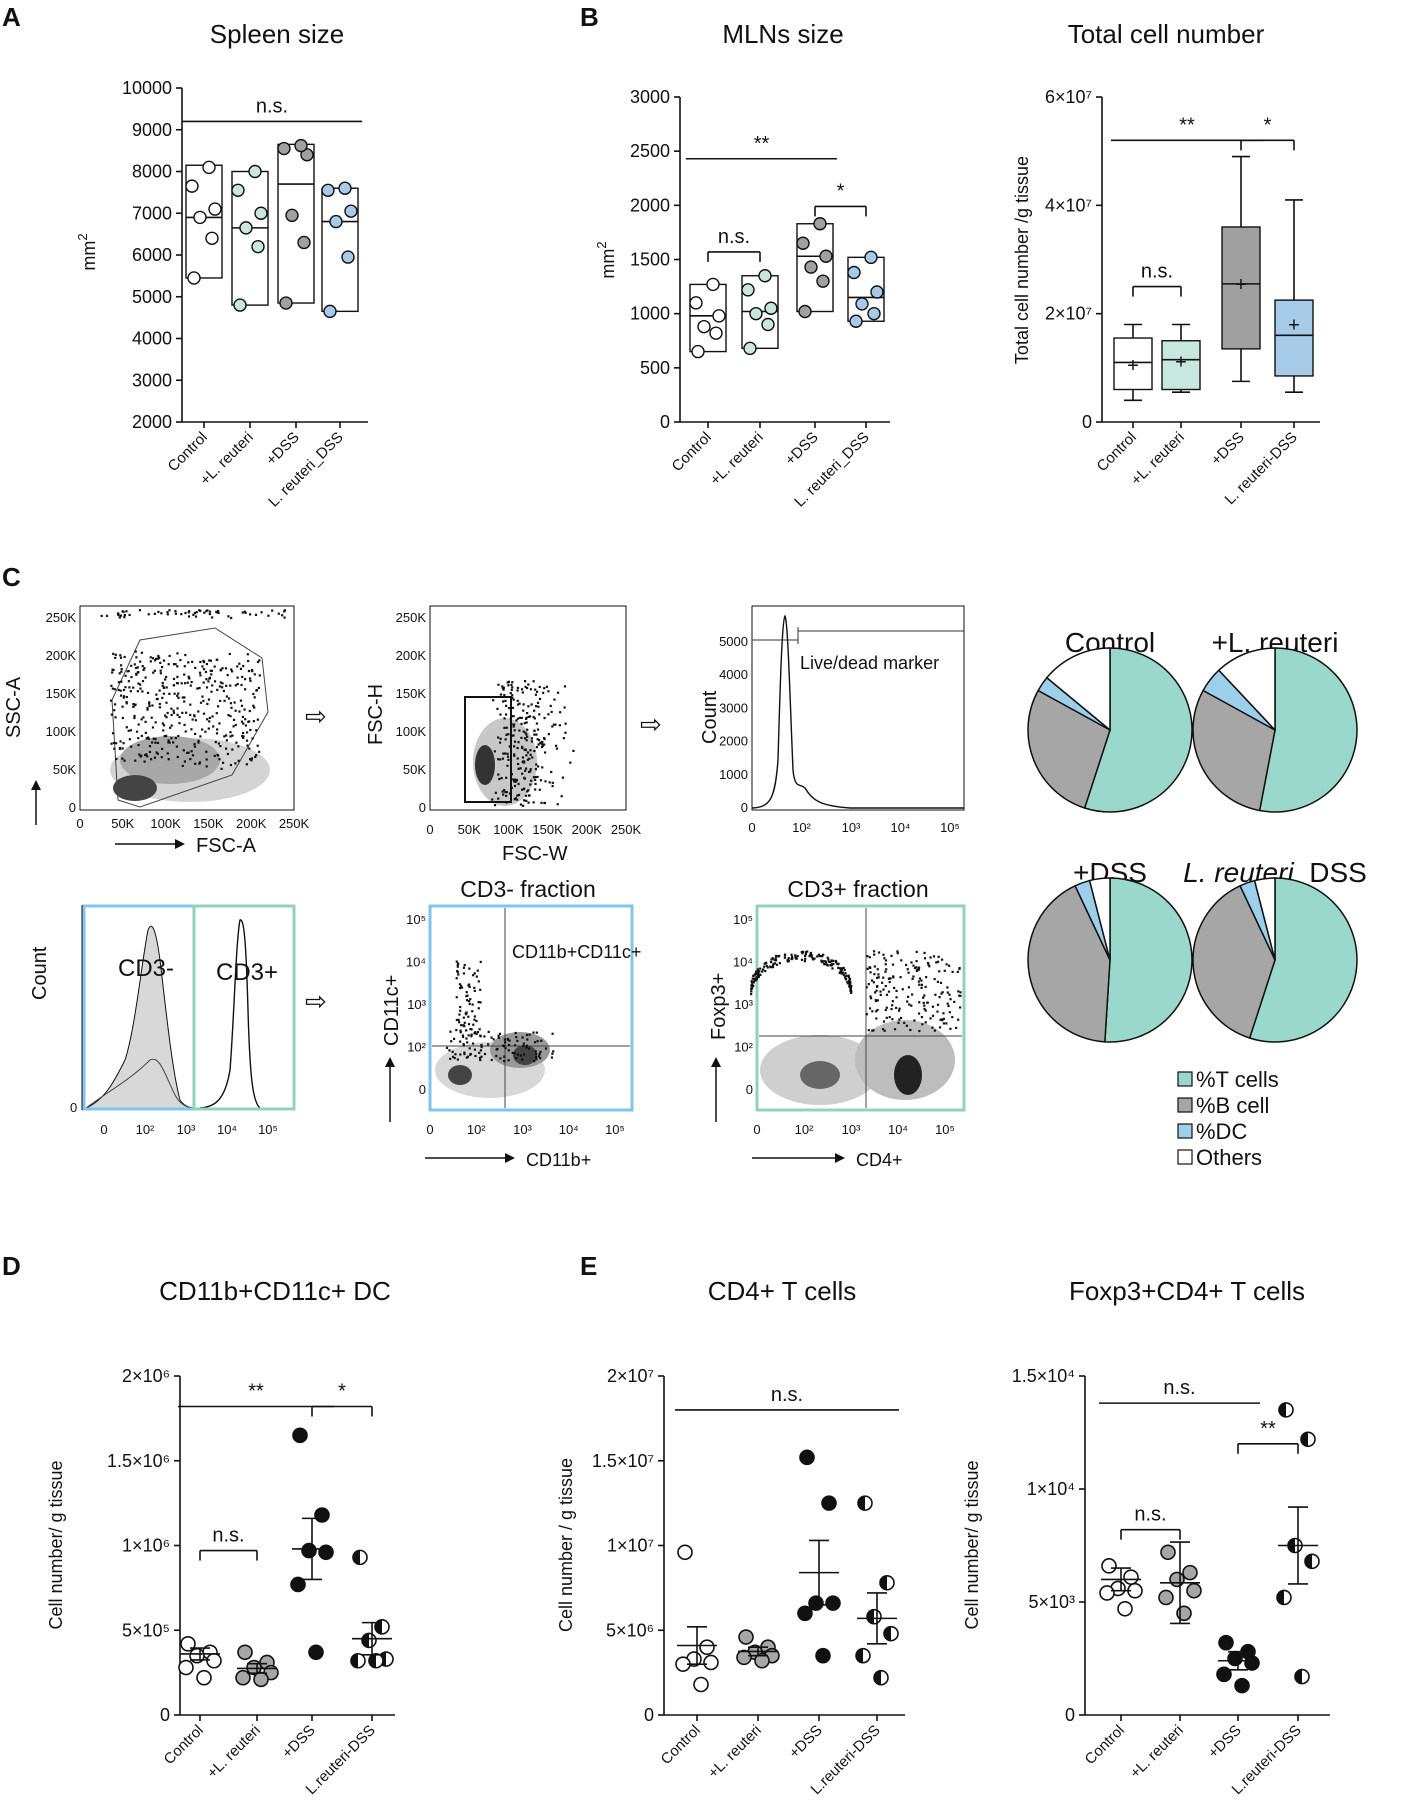 The image size is (1417, 1802). Describe the element at coordinates (851, 1129) in the screenshot. I see `flow-x-tick: 10³` at that location.